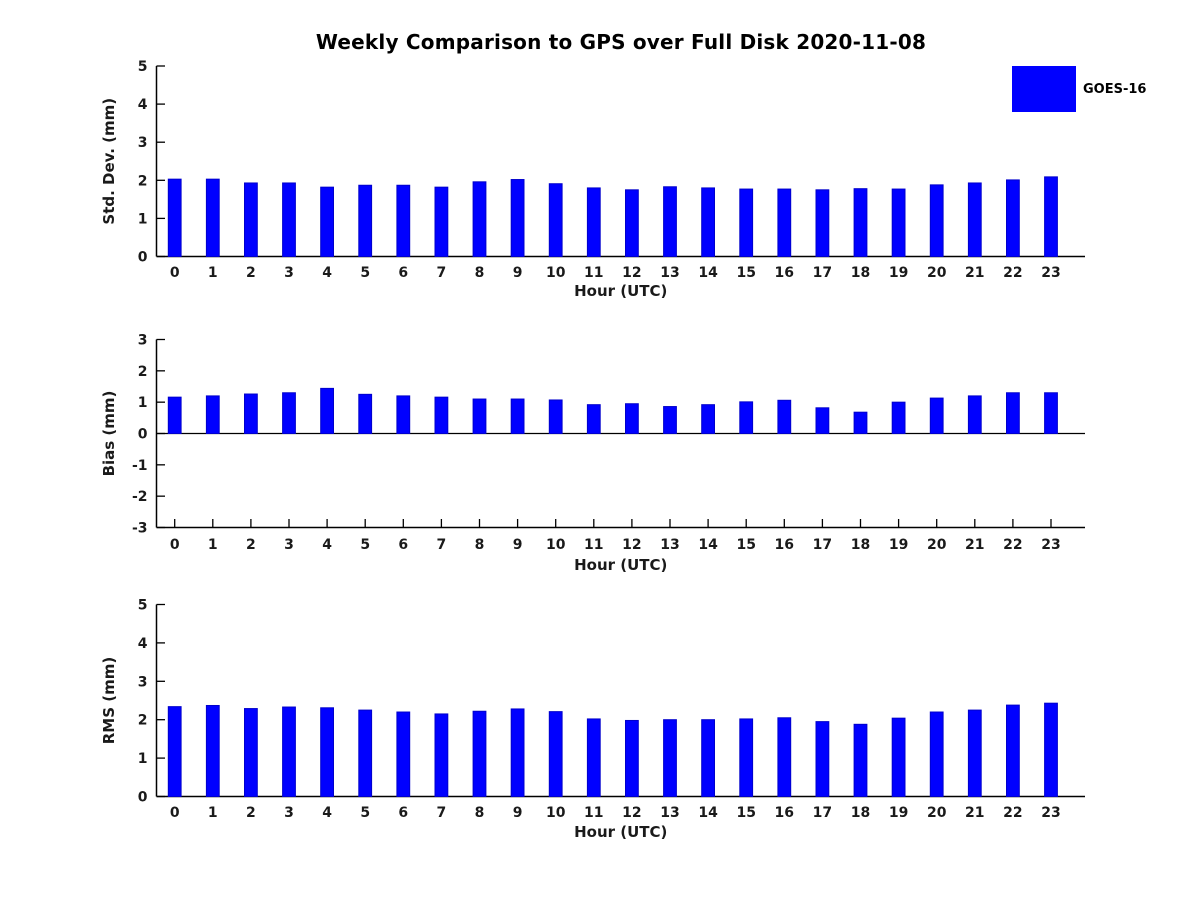 The image size is (1200, 900). What do you see at coordinates (143, 143) in the screenshot?
I see `y-tick-label: 3` at bounding box center [143, 143].